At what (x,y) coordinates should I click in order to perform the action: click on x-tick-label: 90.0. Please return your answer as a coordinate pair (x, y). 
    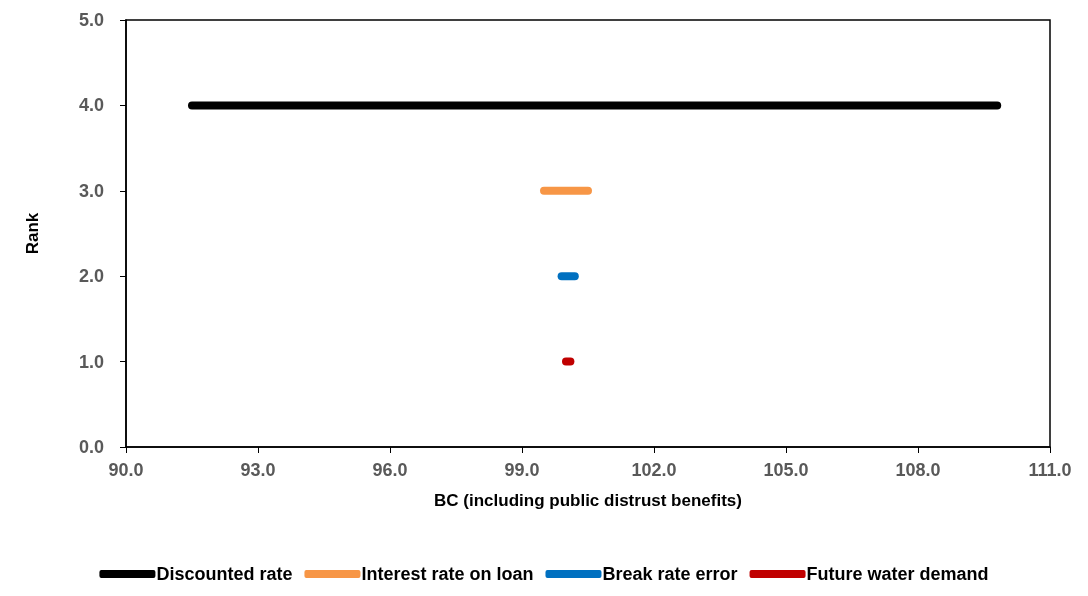
    Looking at the image, I should click on (126, 470).